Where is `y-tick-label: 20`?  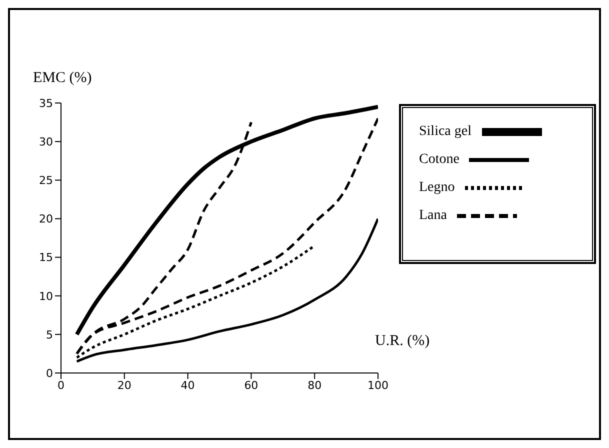 y-tick-label: 20 is located at coordinates (46, 219).